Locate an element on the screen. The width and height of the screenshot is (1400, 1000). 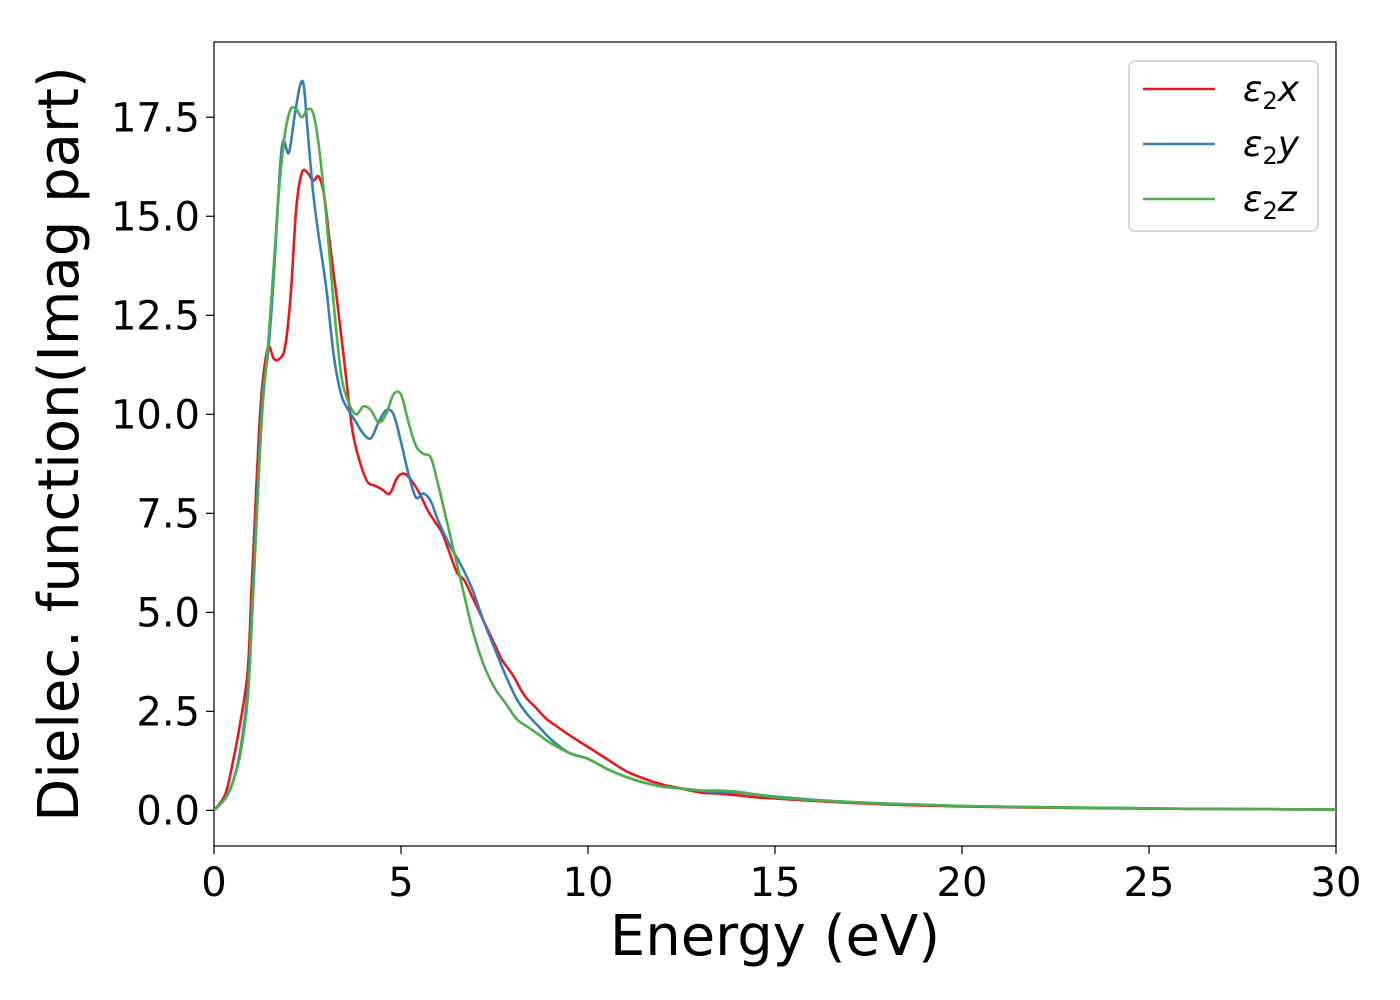
x-tick-label: 20 is located at coordinates (962, 883).